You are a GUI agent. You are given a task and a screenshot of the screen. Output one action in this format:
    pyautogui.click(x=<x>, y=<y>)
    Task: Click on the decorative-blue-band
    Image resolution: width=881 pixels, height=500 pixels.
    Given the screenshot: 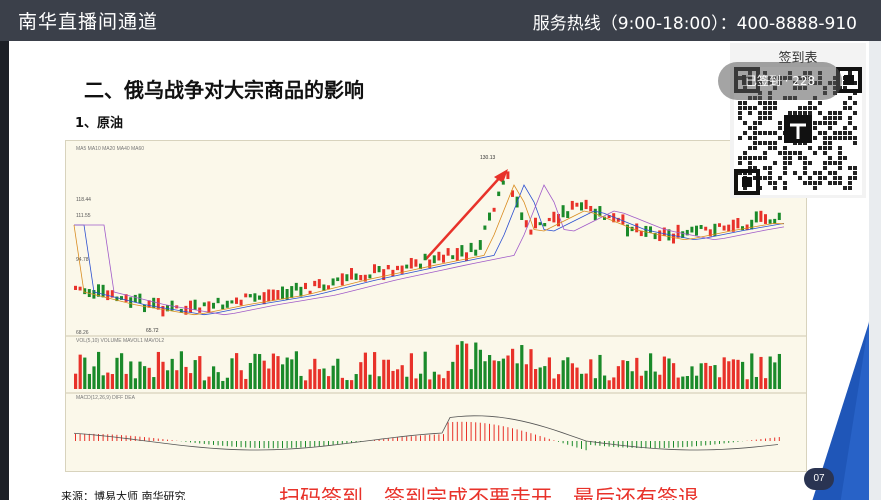 What is the action you would take?
    pyautogui.click(x=840, y=410)
    